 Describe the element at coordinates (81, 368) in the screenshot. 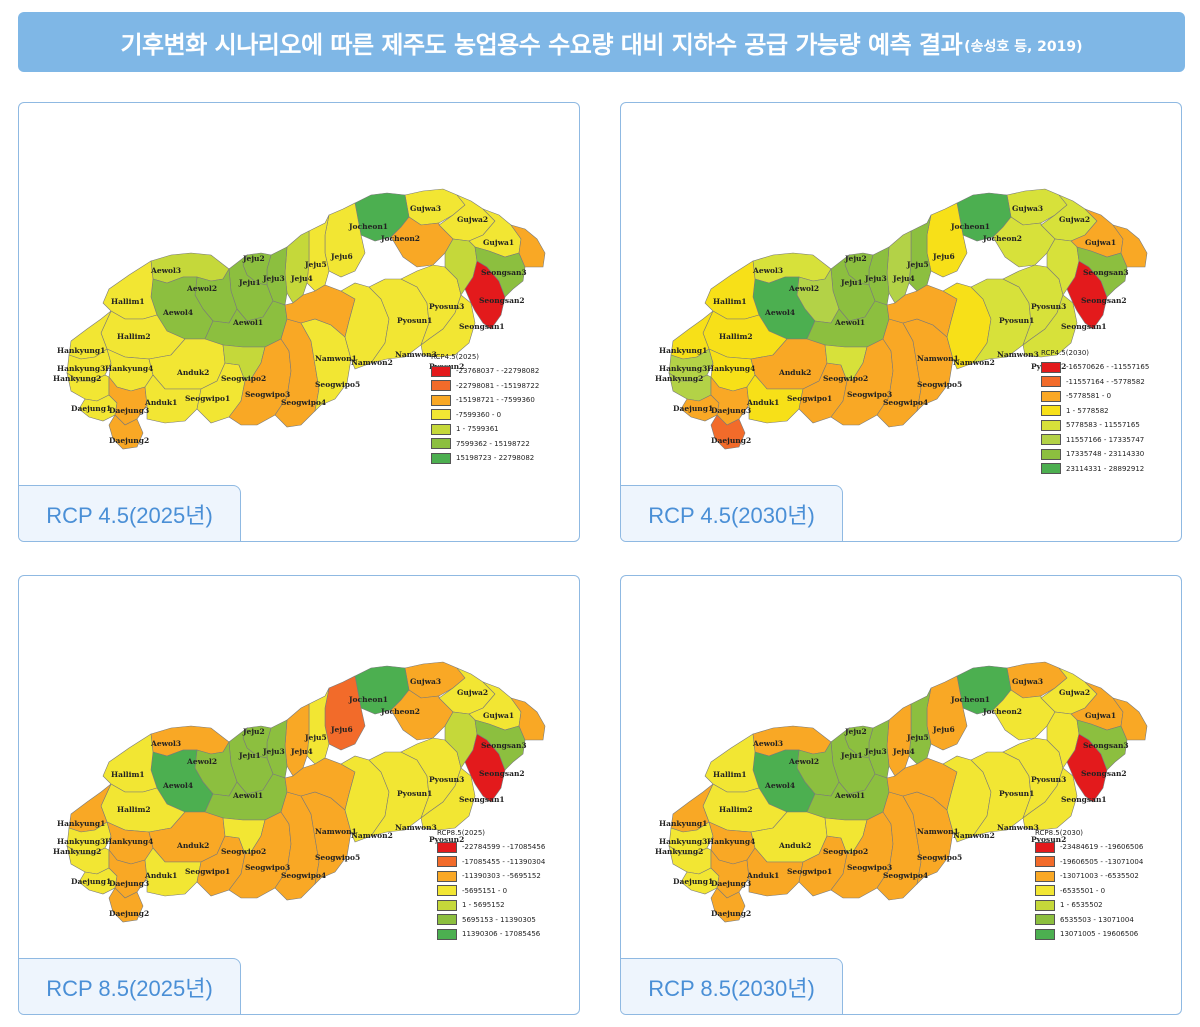

I see `region-label: Hankyung3` at that location.